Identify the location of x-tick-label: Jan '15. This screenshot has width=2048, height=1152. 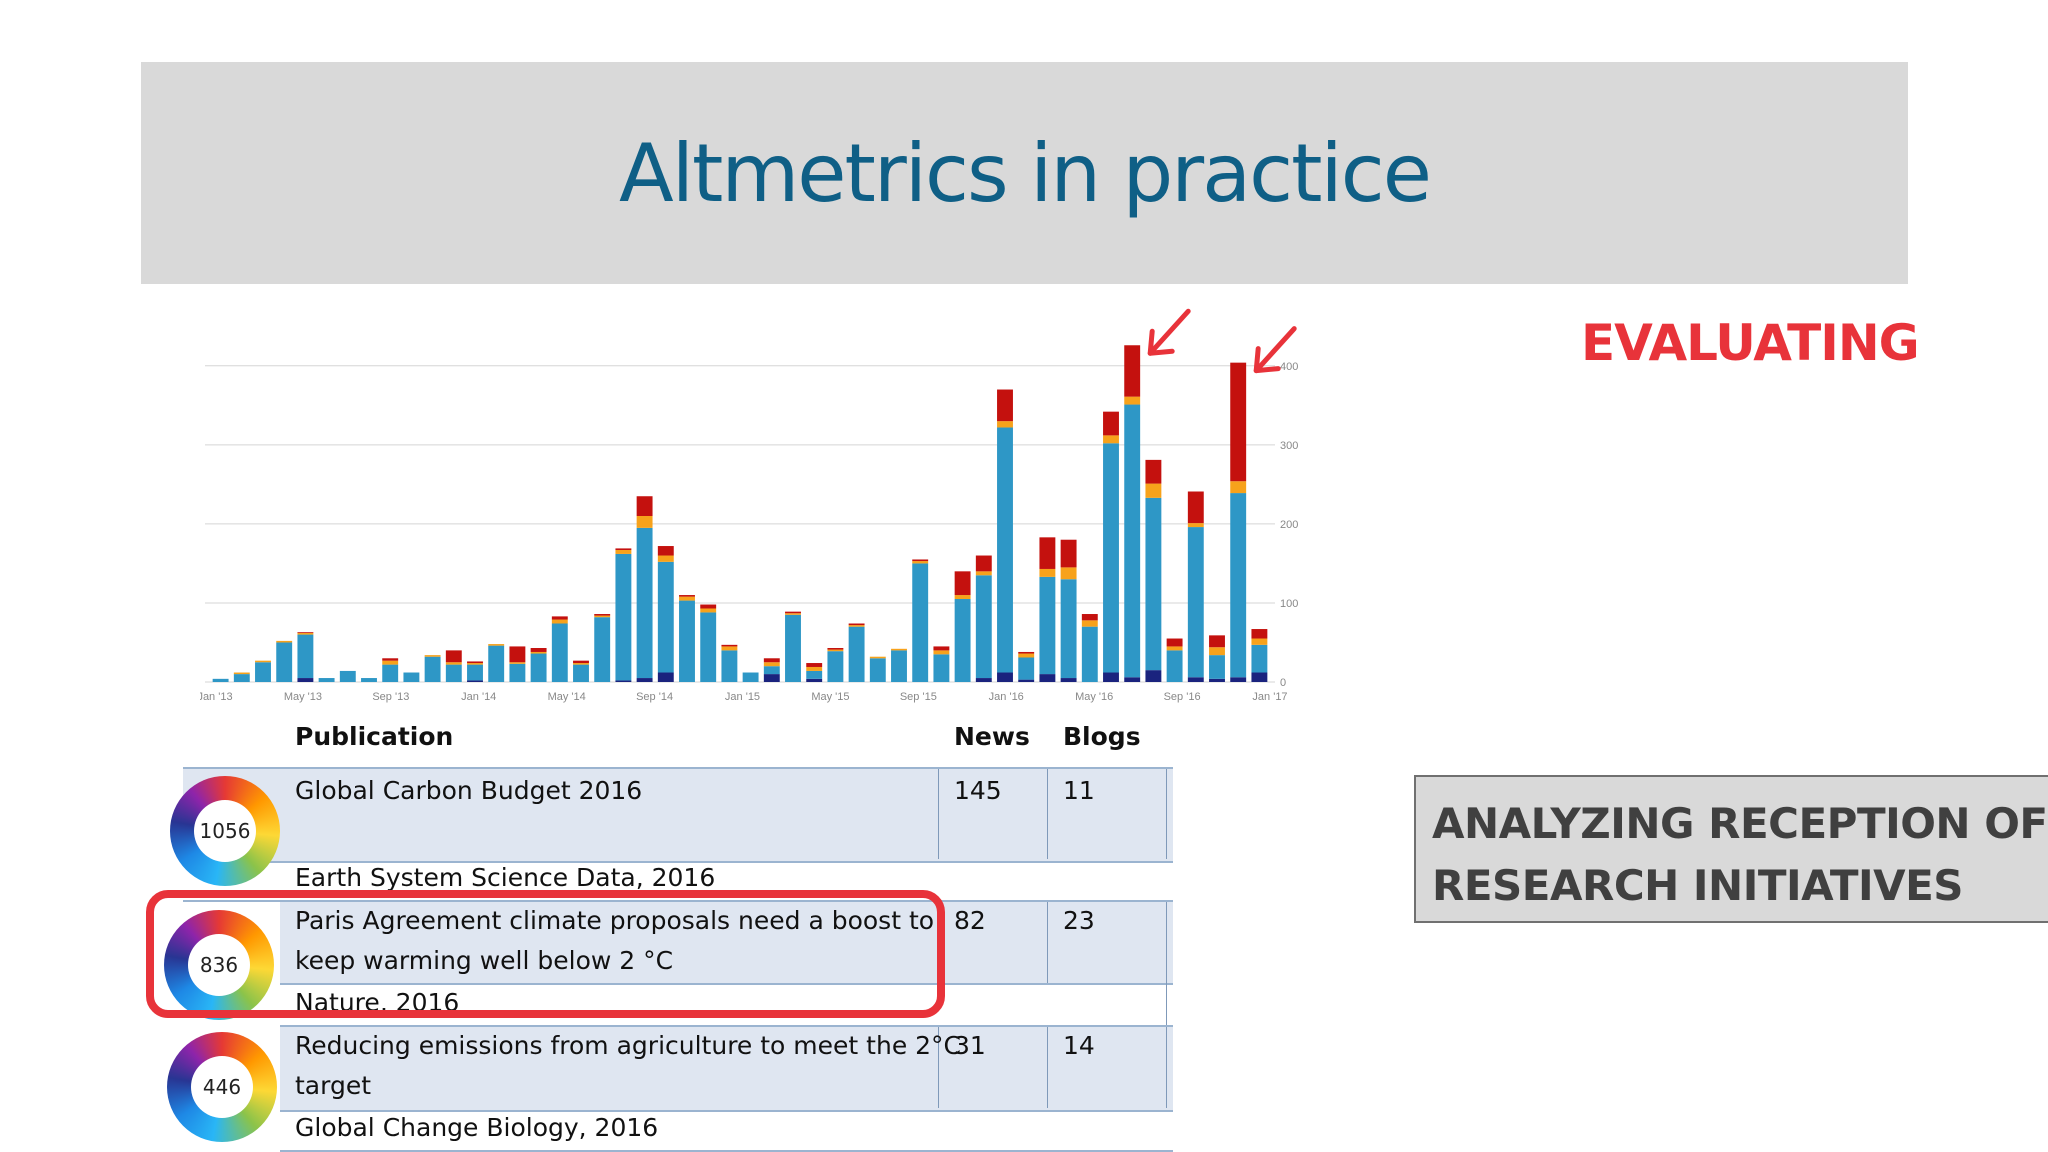
(742, 697).